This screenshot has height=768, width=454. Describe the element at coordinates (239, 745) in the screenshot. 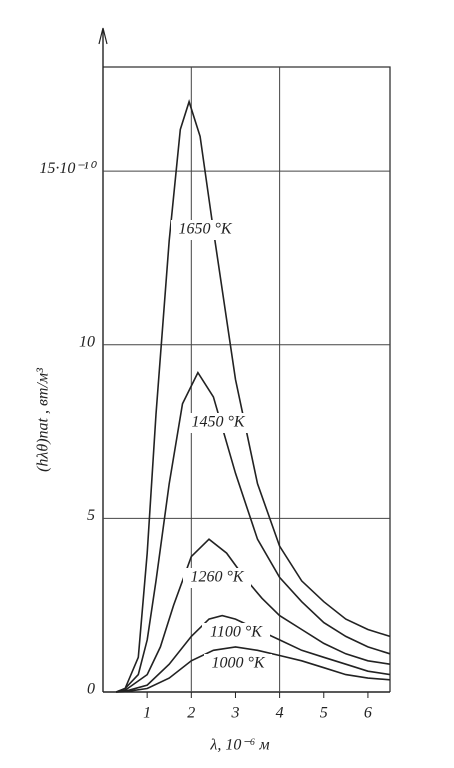

I see `x-axis-label: λ, 10⁻⁶ м` at that location.